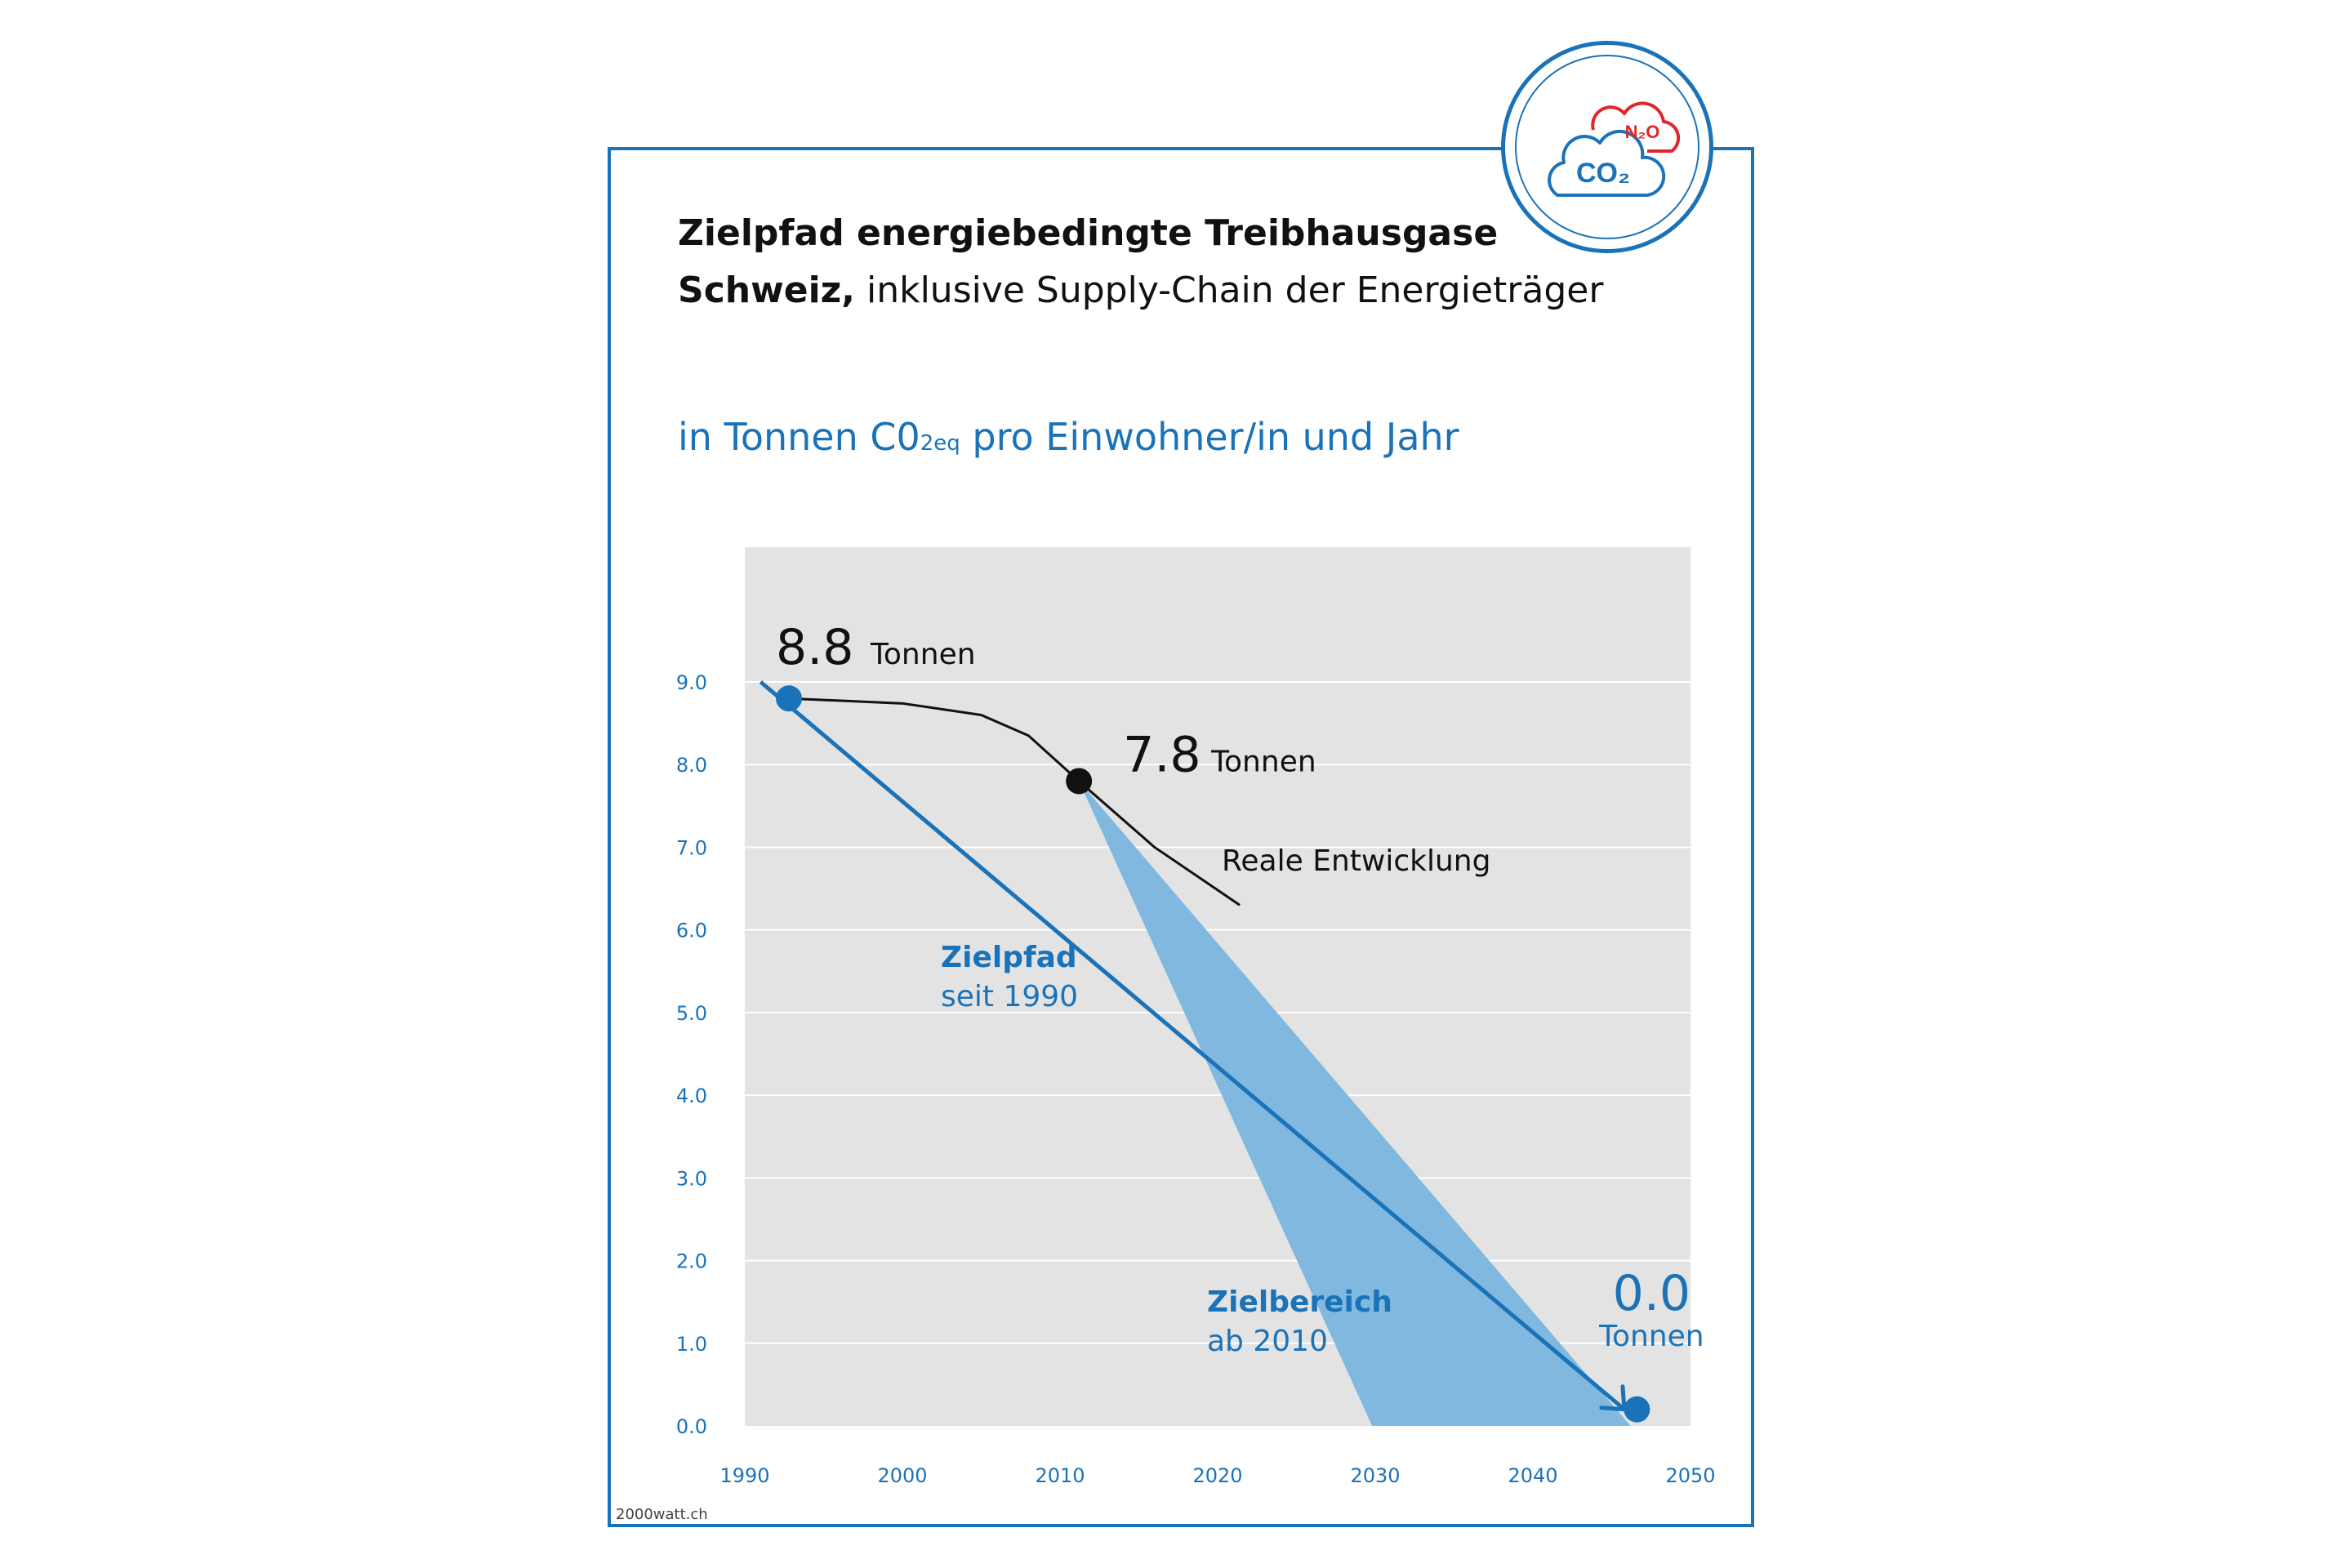 Image resolution: width=2352 pixels, height=1568 pixels. What do you see at coordinates (744, 1475) in the screenshot?
I see `x-tick-label: 1990` at bounding box center [744, 1475].